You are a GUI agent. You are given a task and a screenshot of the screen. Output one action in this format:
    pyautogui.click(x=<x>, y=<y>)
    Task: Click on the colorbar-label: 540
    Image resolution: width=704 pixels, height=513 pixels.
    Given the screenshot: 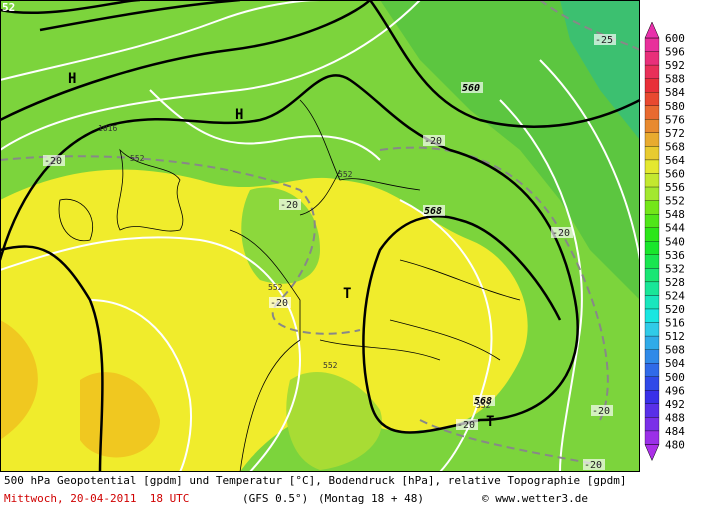 What is the action you would take?
    pyautogui.click(x=675, y=241)
    